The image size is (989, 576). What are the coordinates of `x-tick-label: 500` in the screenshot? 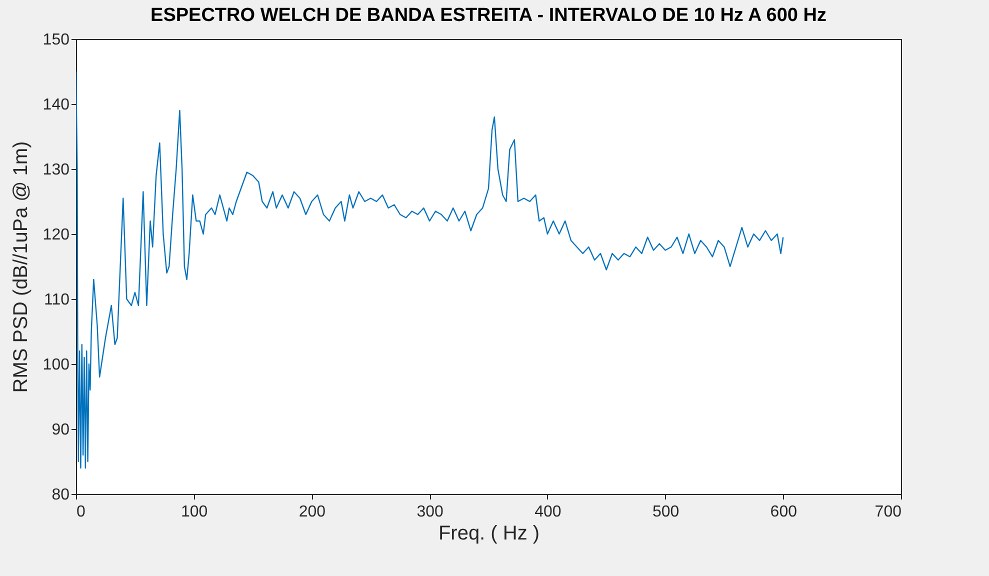 It's located at (666, 512).